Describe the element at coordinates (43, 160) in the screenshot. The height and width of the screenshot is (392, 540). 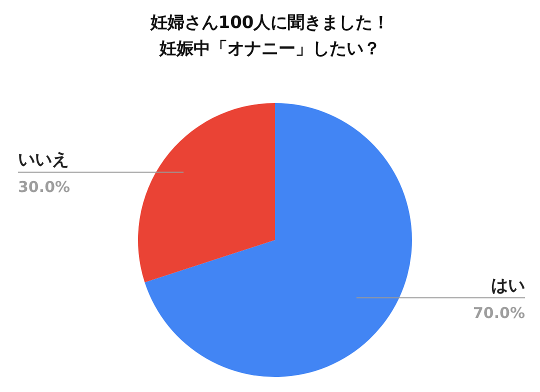
I see `slice-label: いいえ` at that location.